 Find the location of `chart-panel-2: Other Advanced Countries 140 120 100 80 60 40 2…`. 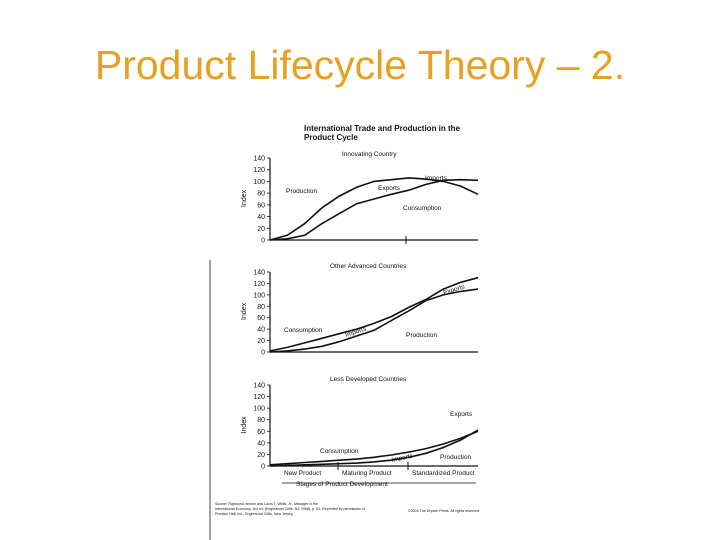

chart-panel-2: Other Advanced Countries 140 120 100 80 60 40 2… is located at coordinates (360, 310).